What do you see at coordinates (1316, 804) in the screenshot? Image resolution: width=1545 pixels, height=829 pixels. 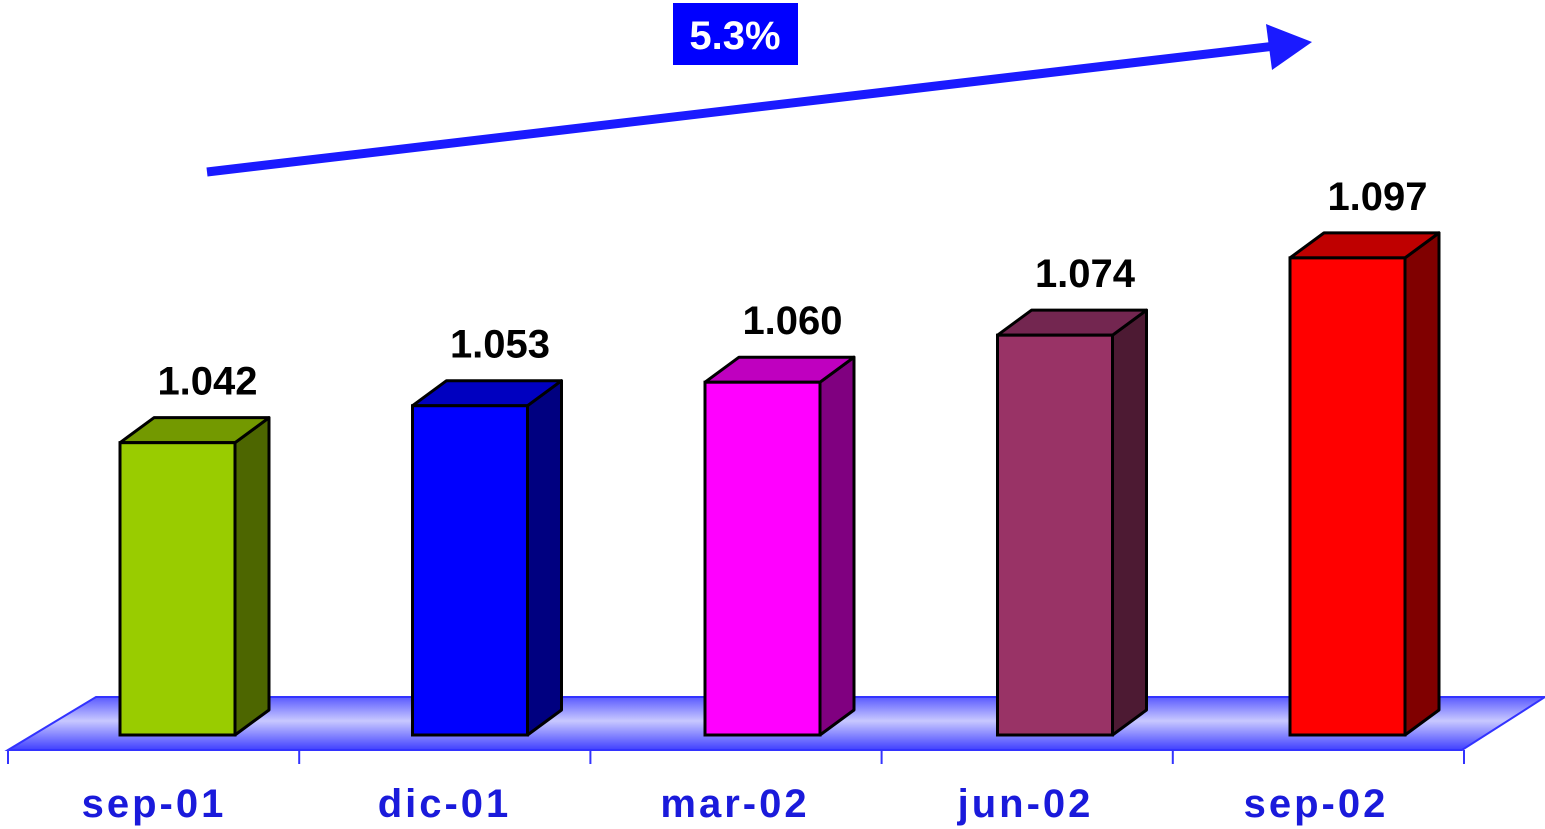 I see `x-tick-label: sep-02` at bounding box center [1316, 804].